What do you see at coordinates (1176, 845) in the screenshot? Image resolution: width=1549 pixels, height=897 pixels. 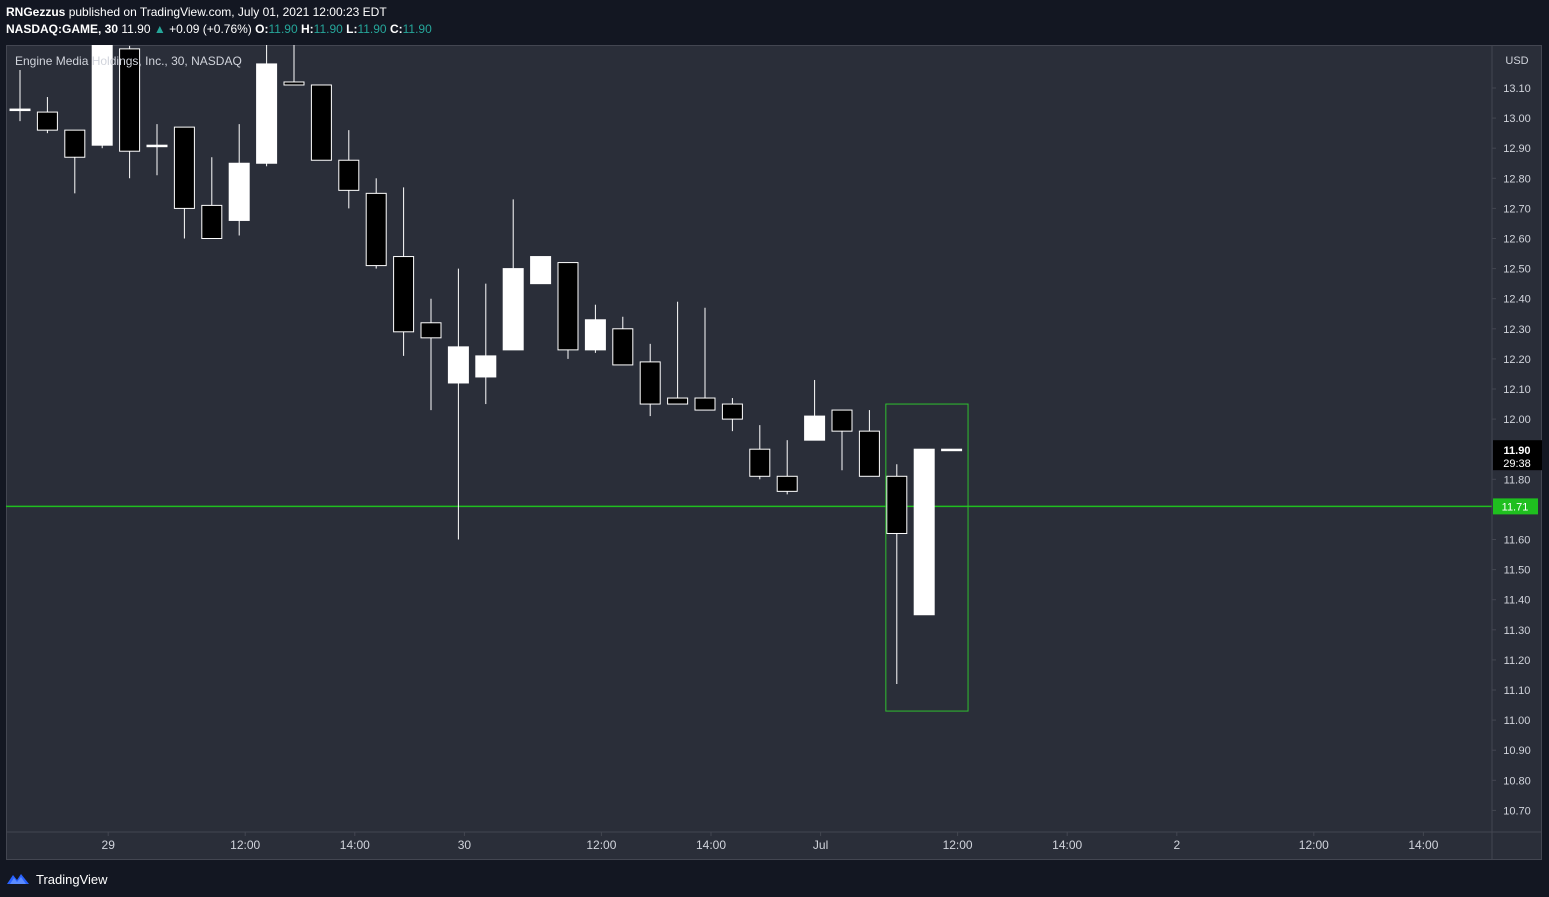 I see `time-tick-label: 2` at bounding box center [1176, 845].